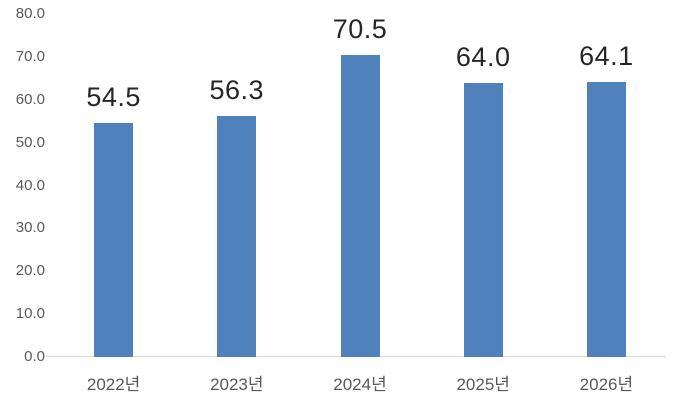 Image resolution: width=680 pixels, height=410 pixels. I want to click on x-axis-tick-label: 2024년, so click(360, 384).